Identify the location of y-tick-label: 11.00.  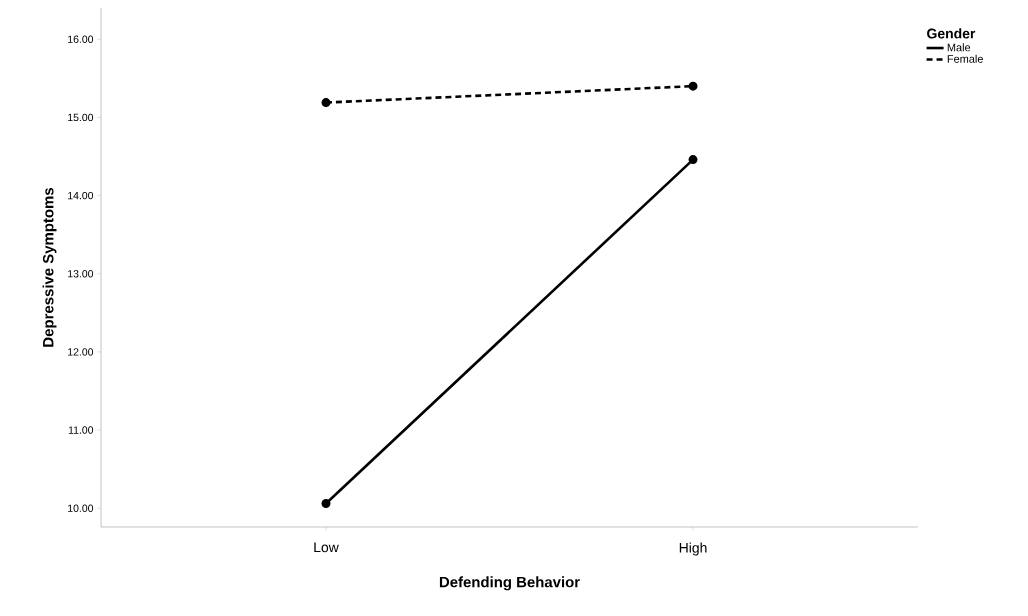
(81, 430).